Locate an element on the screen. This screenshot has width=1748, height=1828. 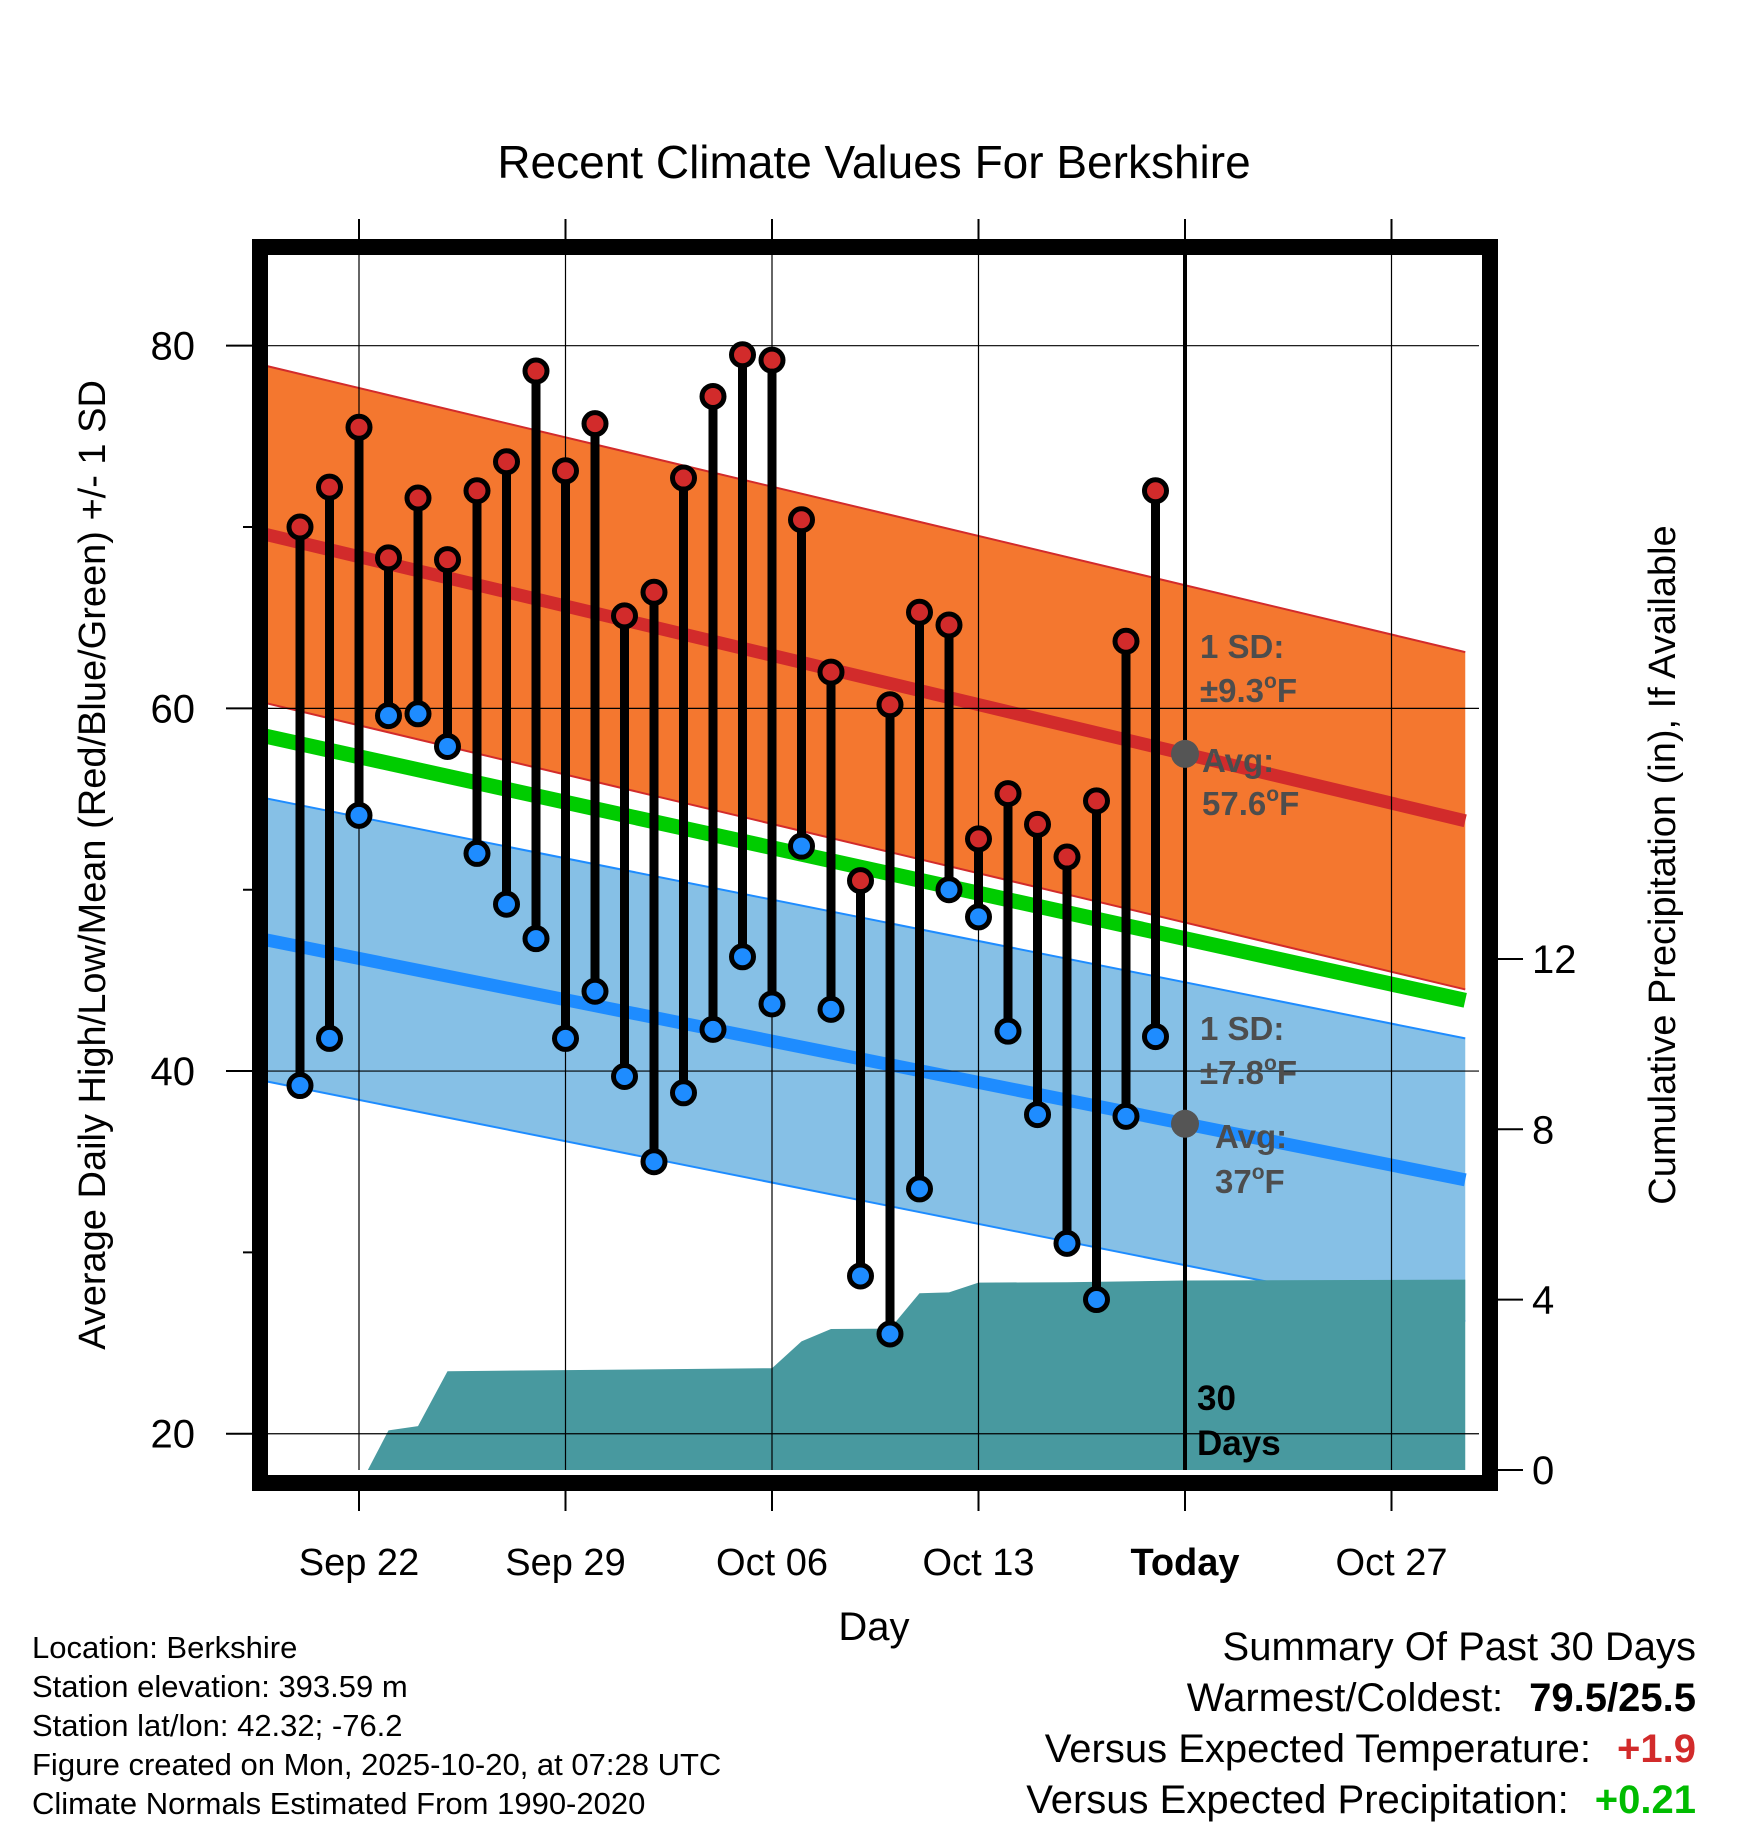
summary-precip-row: Versus Expected Precipitation: +0.21 is located at coordinates (1361, 1800).